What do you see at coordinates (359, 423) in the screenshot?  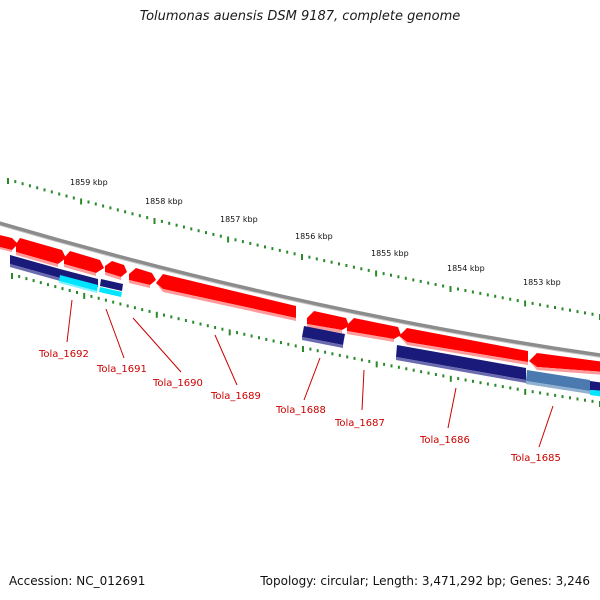 I see `gene-label-tola-1687: Tola_1687` at bounding box center [359, 423].